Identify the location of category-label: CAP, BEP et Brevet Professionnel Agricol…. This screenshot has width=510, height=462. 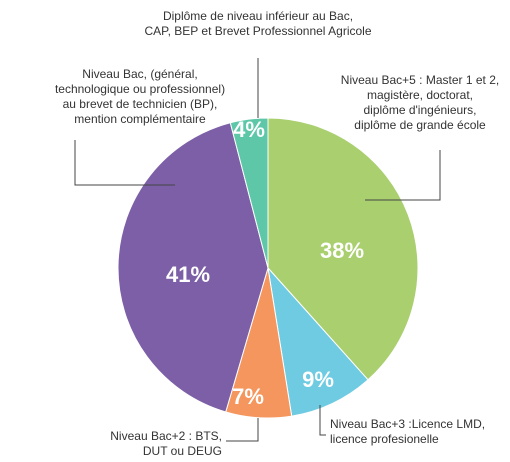
(257, 31).